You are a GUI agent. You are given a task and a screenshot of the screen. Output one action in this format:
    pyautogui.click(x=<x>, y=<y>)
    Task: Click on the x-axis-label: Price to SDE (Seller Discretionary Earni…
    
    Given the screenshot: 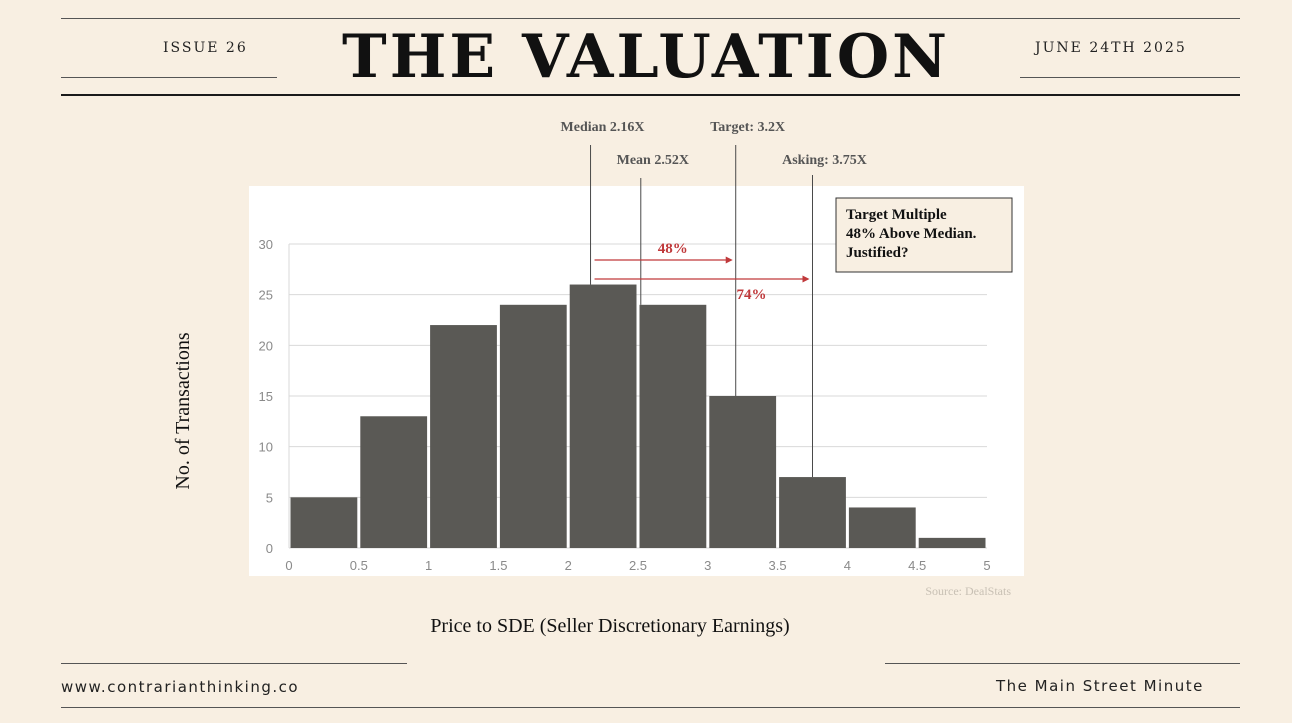 What is the action you would take?
    pyautogui.click(x=609, y=626)
    